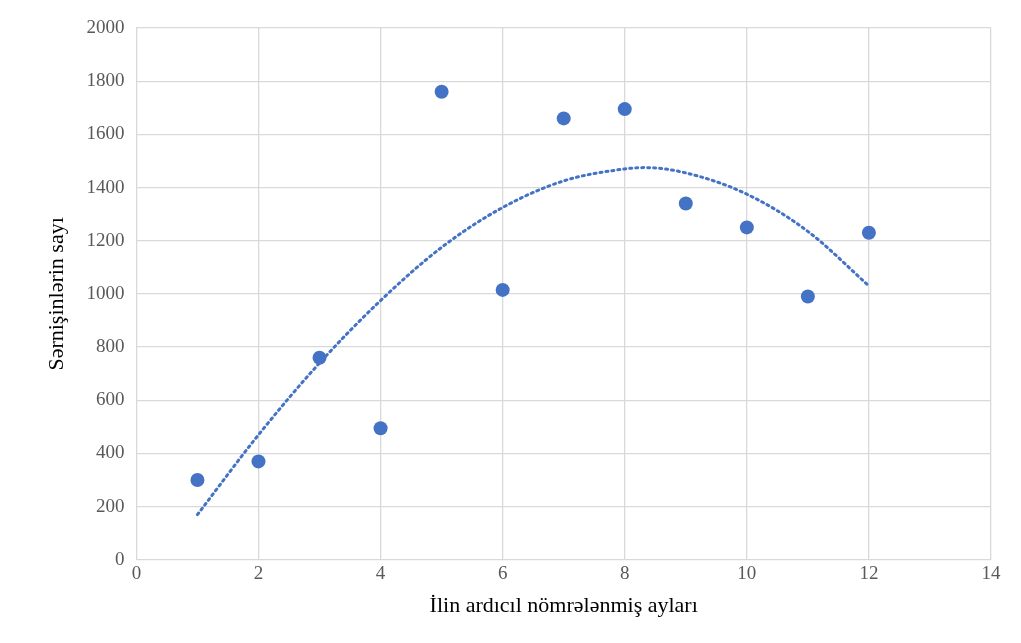 The height and width of the screenshot is (643, 1021). What do you see at coordinates (55, 294) in the screenshot?
I see `y-axis-title: Sərnişinlərin sayı` at bounding box center [55, 294].